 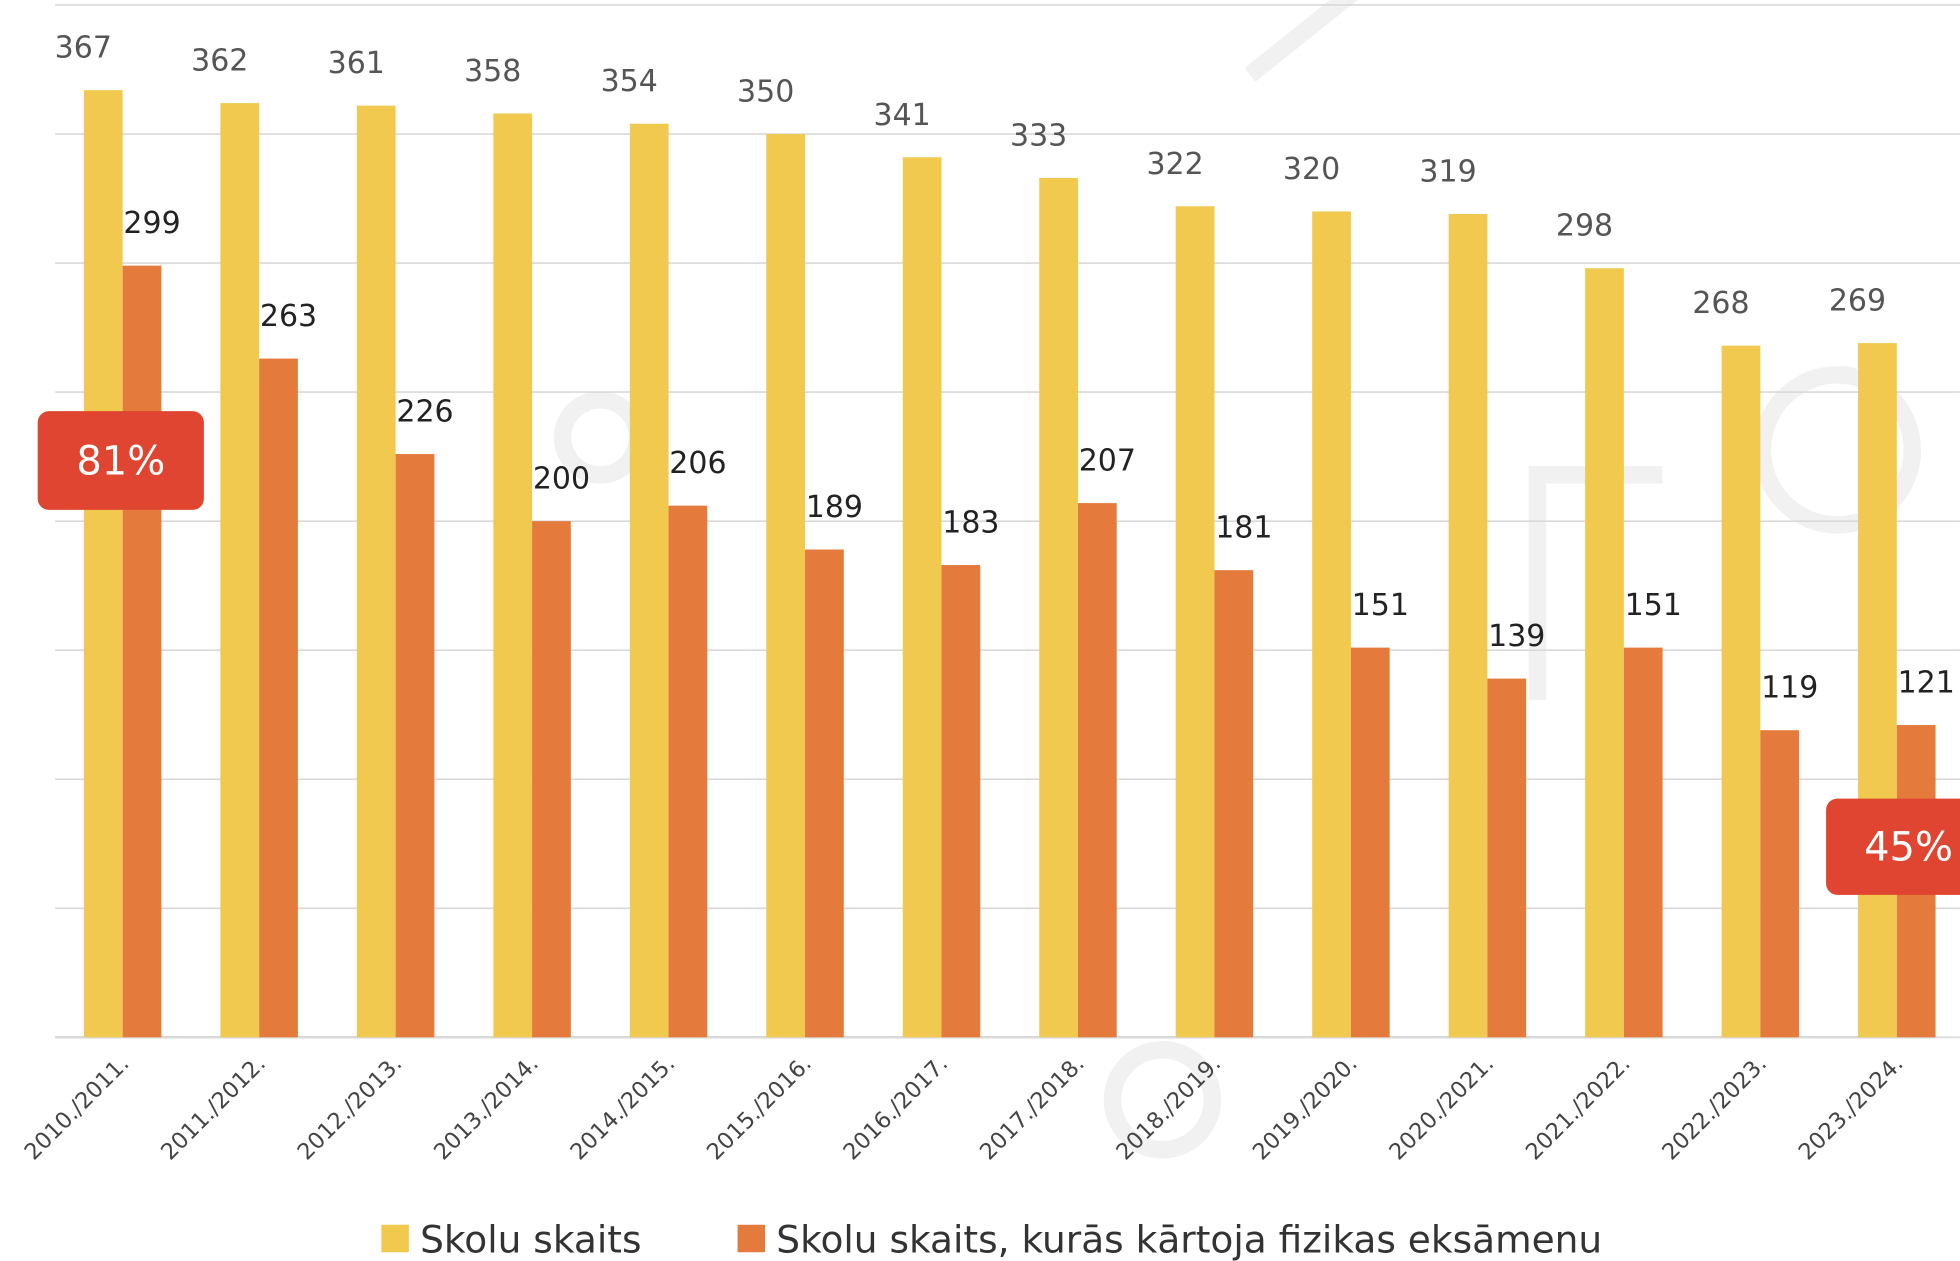 What do you see at coordinates (1578, 1108) in the screenshot?
I see `x-tick-label: 2021./2022.` at bounding box center [1578, 1108].